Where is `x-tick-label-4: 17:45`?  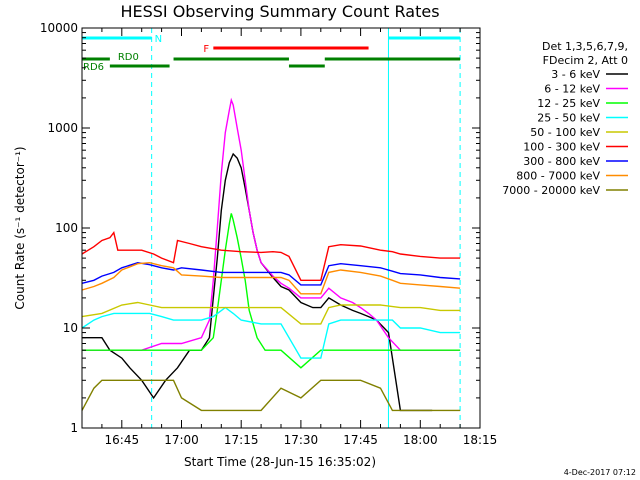
x-tick-label-4: 17:45 is located at coordinates (360, 440).